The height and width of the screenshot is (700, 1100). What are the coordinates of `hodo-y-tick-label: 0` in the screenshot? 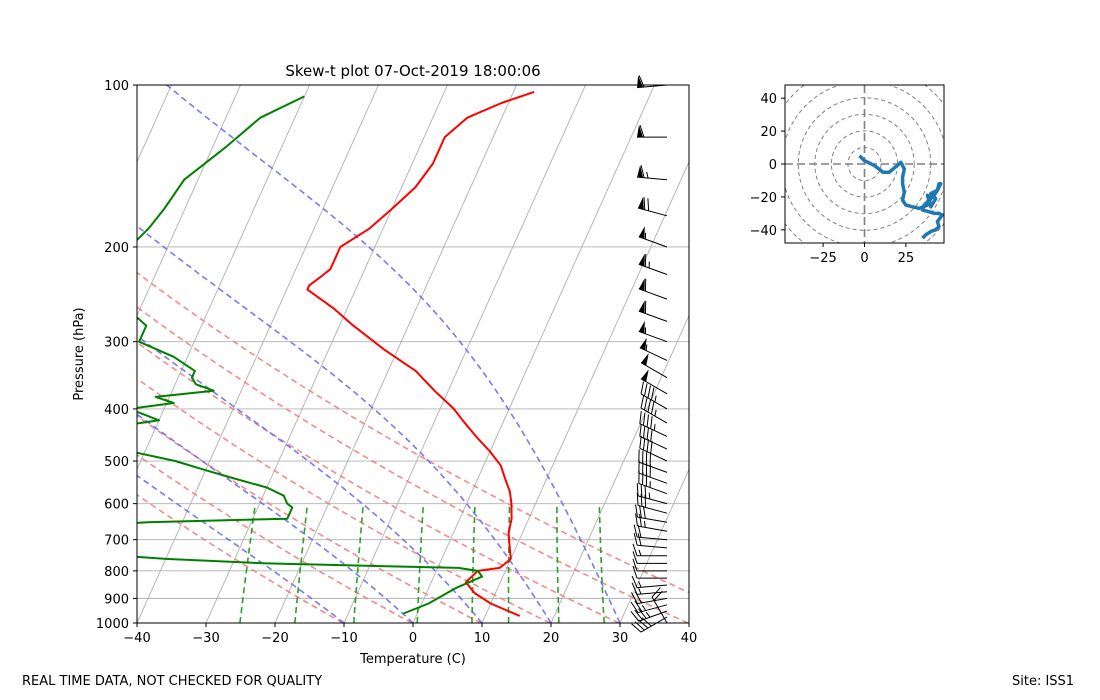 It's located at (773, 165).